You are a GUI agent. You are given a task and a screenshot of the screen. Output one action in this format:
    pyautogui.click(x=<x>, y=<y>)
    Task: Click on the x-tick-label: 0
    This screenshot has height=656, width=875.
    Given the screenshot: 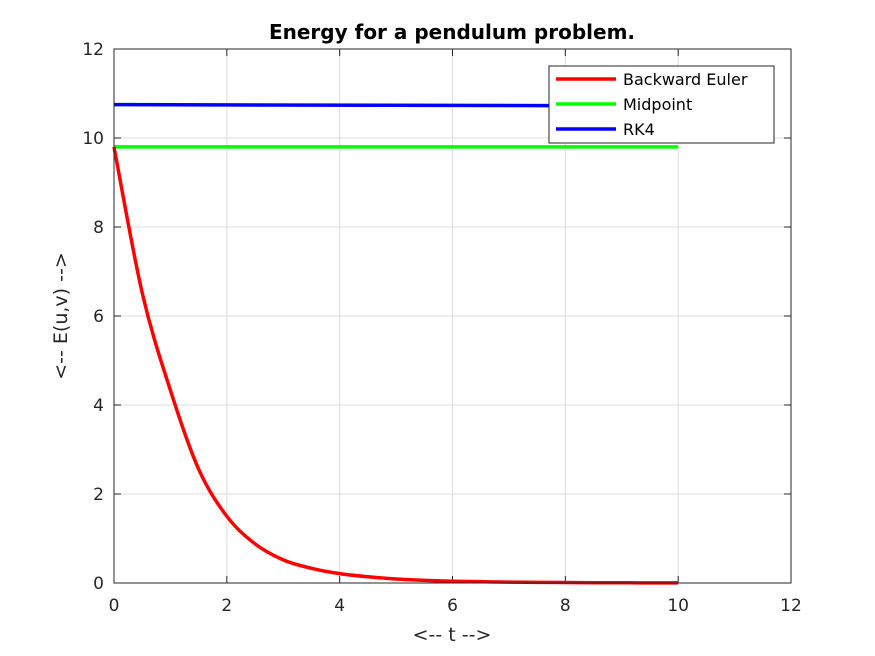 What is the action you would take?
    pyautogui.click(x=114, y=606)
    